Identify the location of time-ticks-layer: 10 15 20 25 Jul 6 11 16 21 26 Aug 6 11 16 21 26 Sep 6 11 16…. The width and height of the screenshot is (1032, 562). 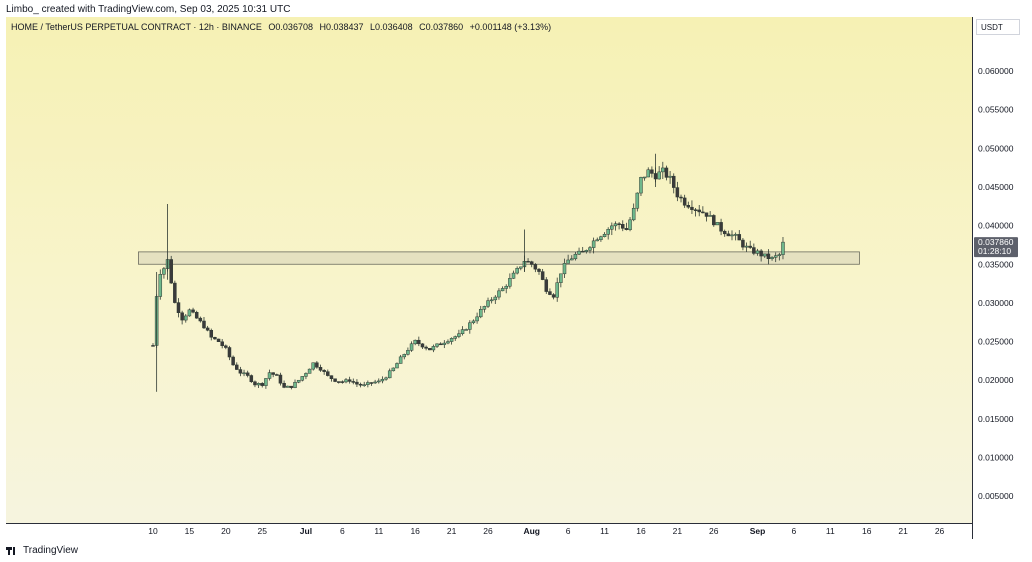
(546, 531).